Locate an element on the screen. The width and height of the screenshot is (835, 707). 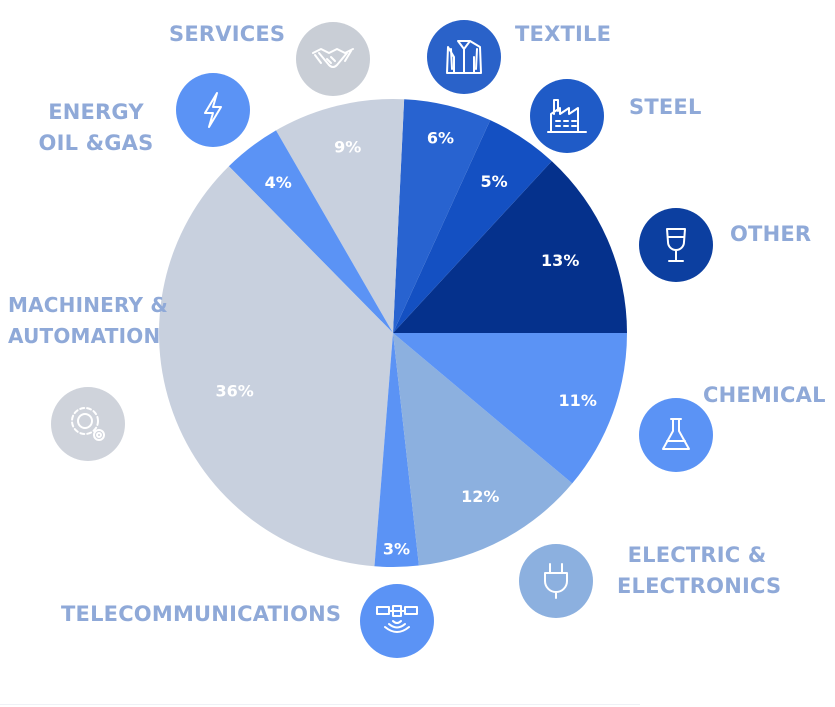
flask-icon is located at coordinates (676, 435).